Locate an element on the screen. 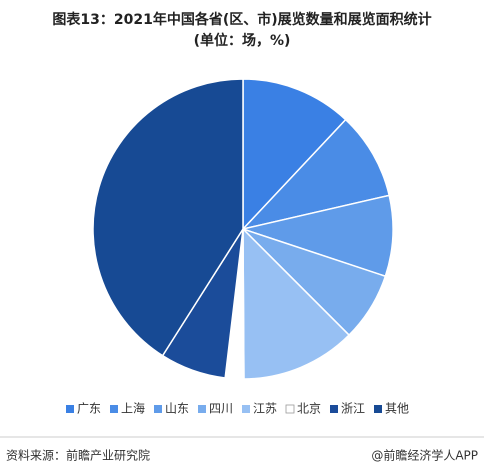  legend-label: 其他 is located at coordinates (397, 409).